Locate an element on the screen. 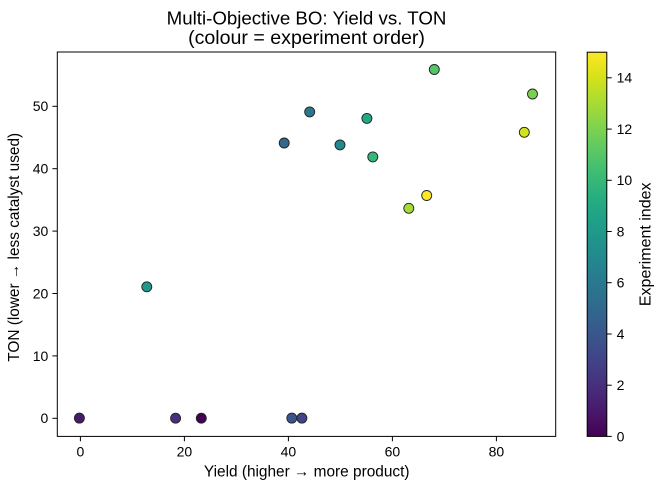  svg-text: 2 is located at coordinates (621, 385).